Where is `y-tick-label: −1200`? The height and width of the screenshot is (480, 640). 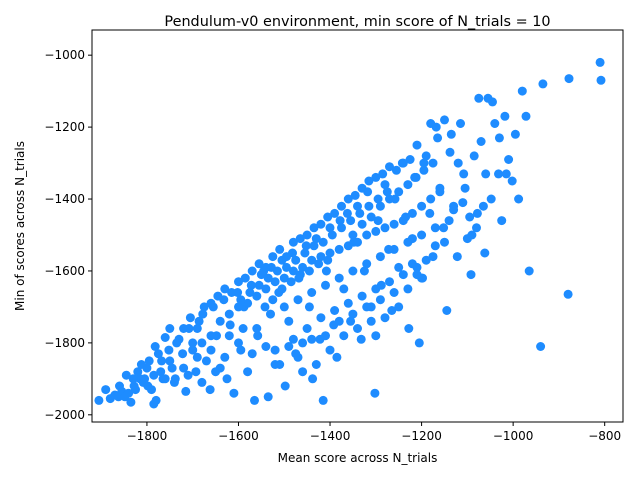
y-tick-label: −1200 is located at coordinates (64, 127).